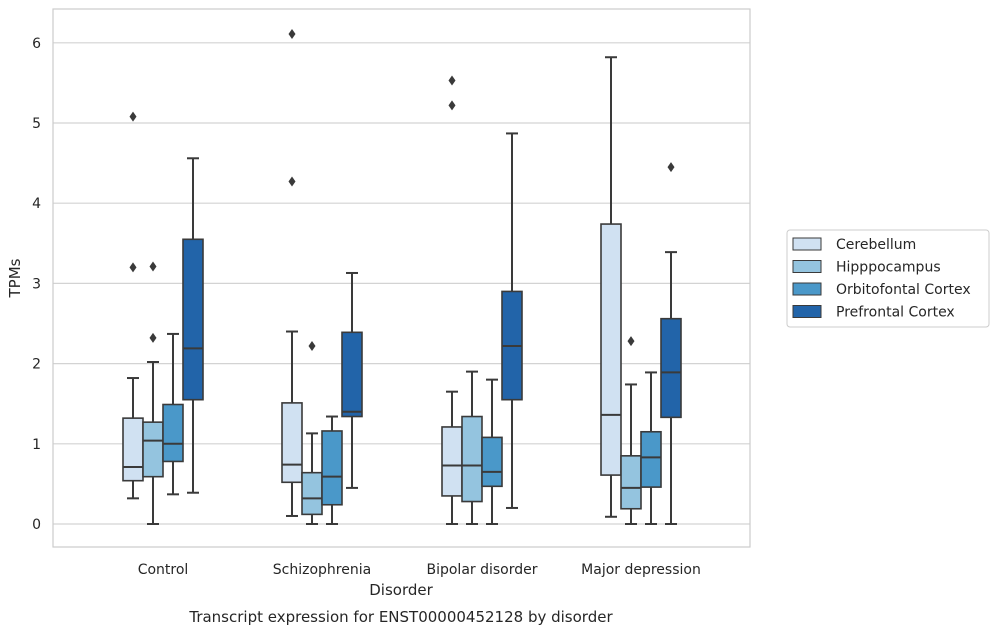 The image size is (999, 634). I want to click on y-axis-label: TPMs, so click(15, 278).